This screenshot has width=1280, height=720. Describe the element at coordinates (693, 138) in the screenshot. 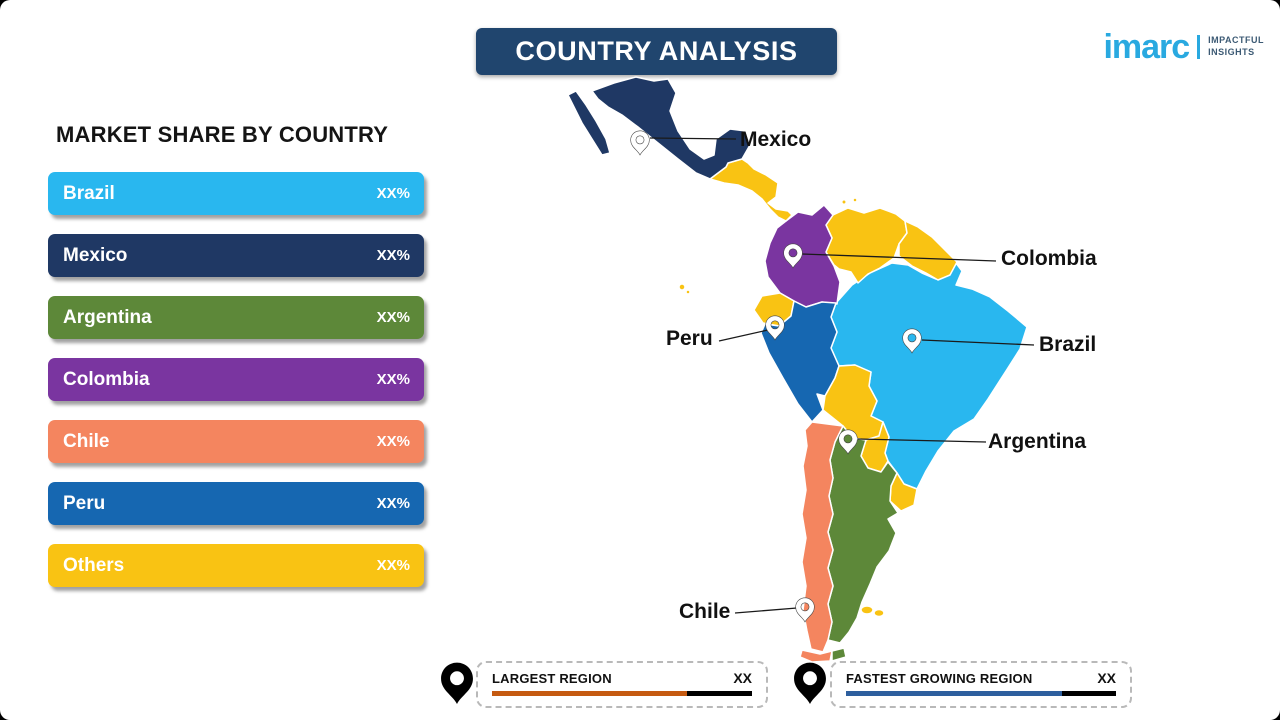

I see `leader-line-mexico` at that location.